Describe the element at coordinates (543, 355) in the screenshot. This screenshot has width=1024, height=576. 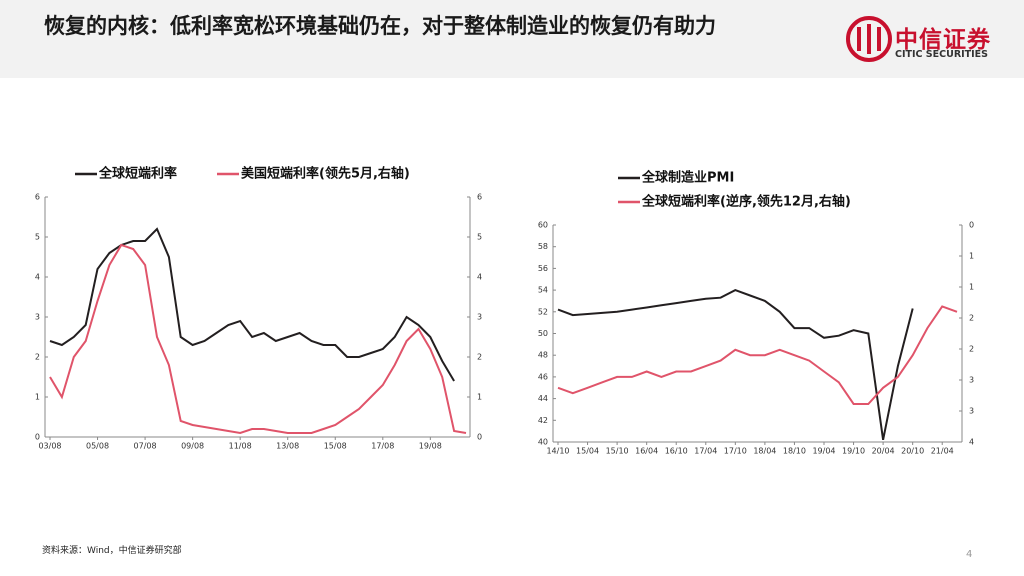
I see `y-tick-label: 48` at that location.